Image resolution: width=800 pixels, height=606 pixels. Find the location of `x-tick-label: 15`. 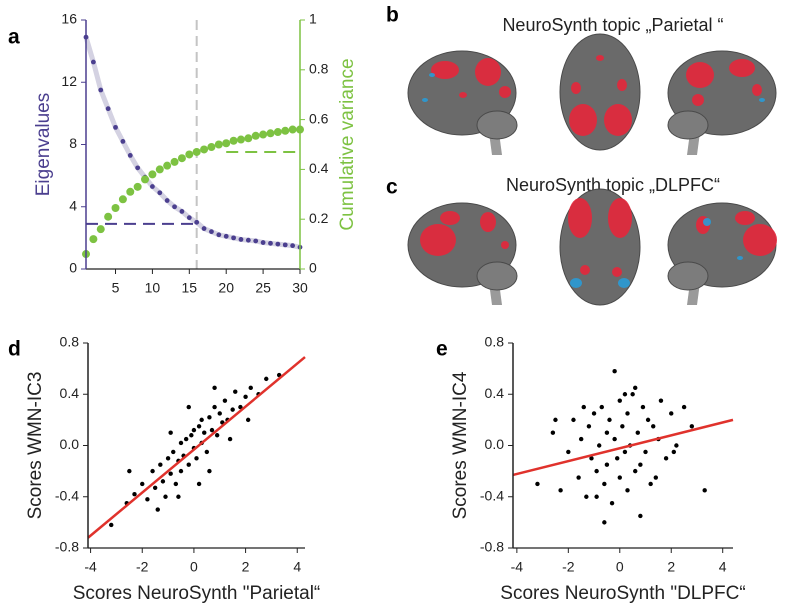

x-tick-label: 15 is located at coordinates (190, 288).